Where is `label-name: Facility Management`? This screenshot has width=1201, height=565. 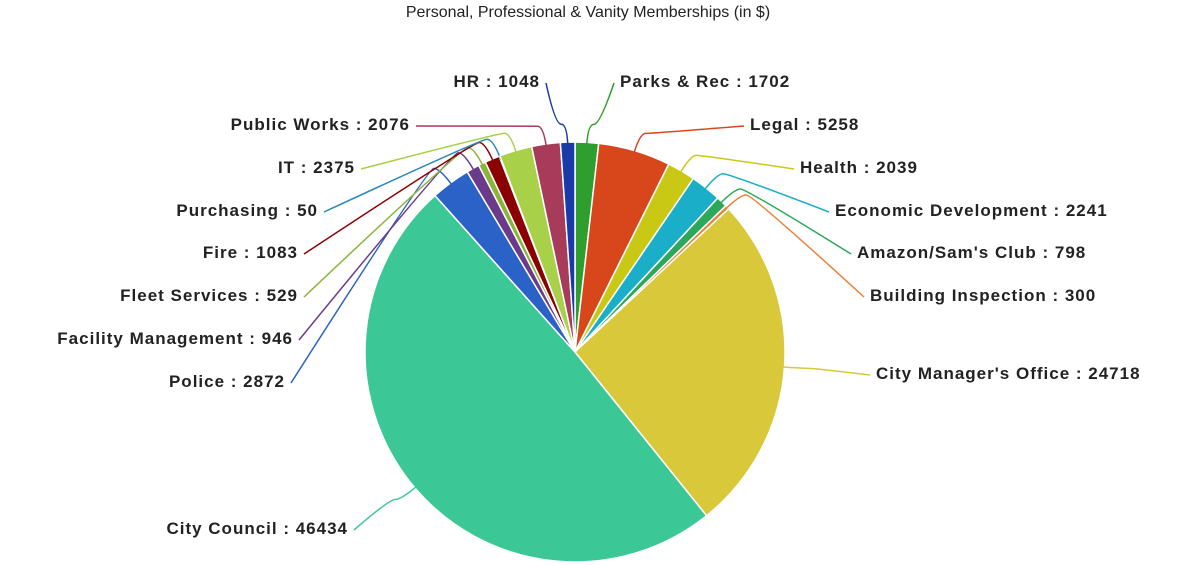
label-name: Facility Management is located at coordinates (150, 338).